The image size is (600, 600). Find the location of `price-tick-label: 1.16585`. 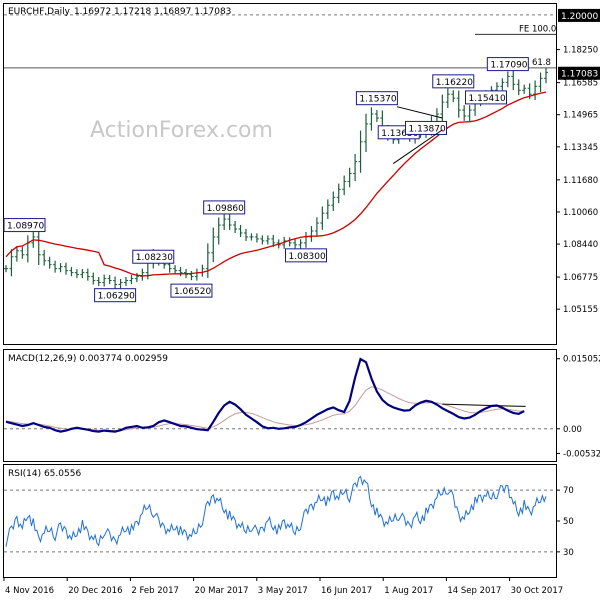

price-tick-label: 1.16585 is located at coordinates (580, 84).